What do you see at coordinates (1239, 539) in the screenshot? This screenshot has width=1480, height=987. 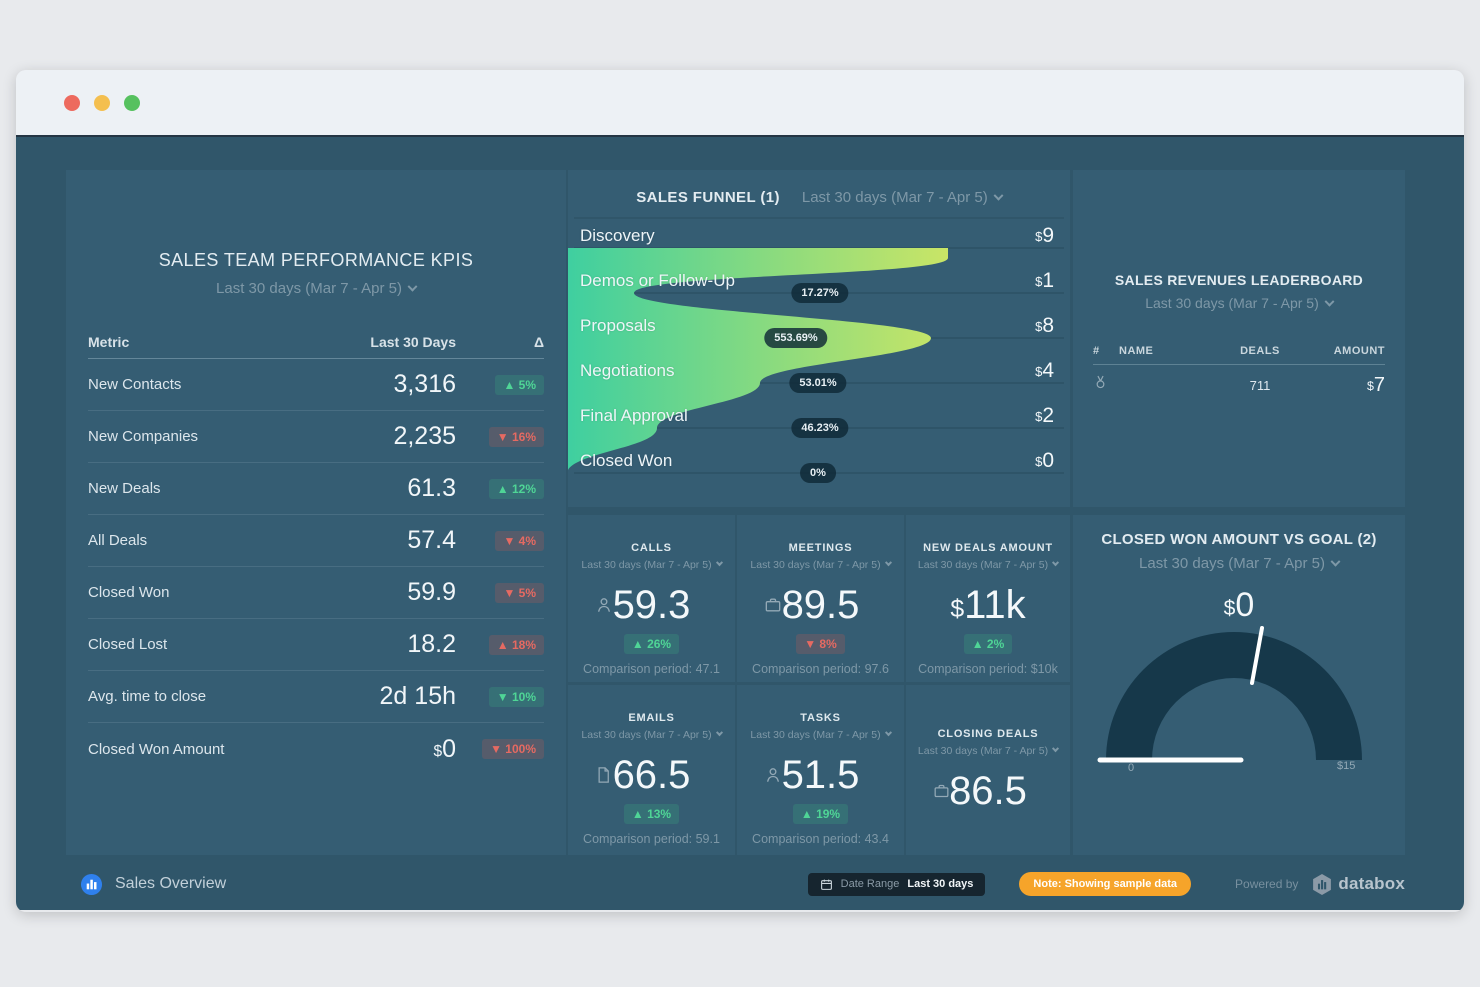 I see `gauge-title: CLOSED WON AMOUNT VS GOAL (2)` at bounding box center [1239, 539].